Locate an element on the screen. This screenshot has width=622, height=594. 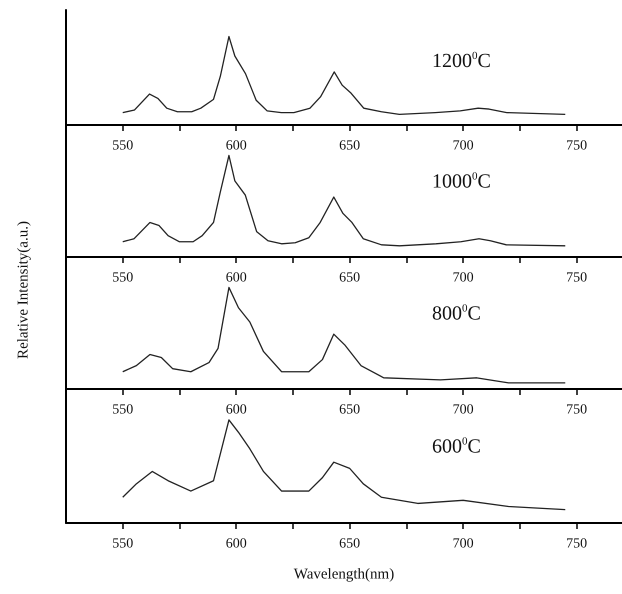
y-axis-title: Relative Intensity(a.u.) is located at coordinates (24, 290).